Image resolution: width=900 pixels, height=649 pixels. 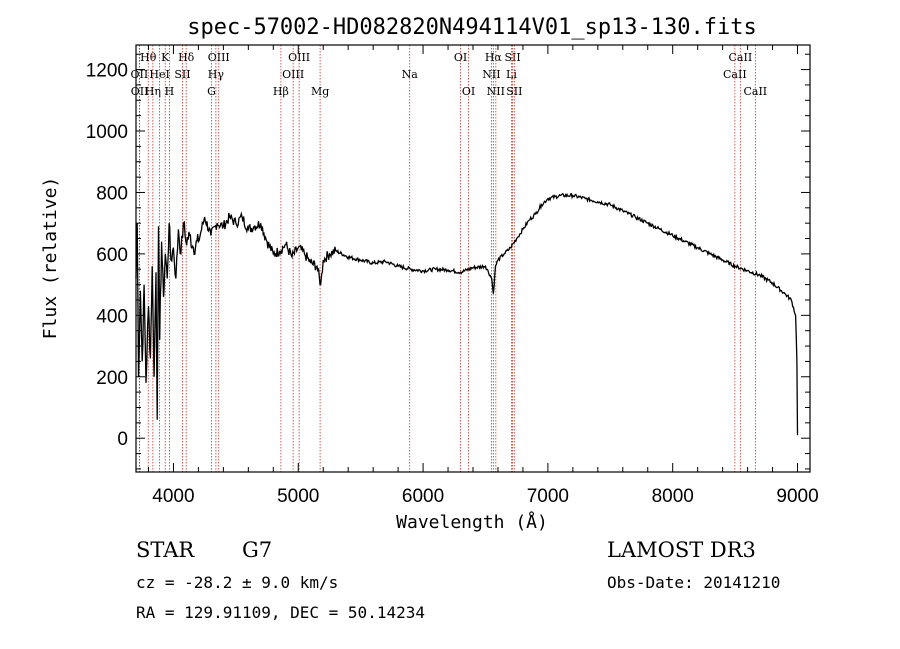 What do you see at coordinates (472, 522) in the screenshot?
I see `x-axis-label: Wavelength (Å)` at bounding box center [472, 522].